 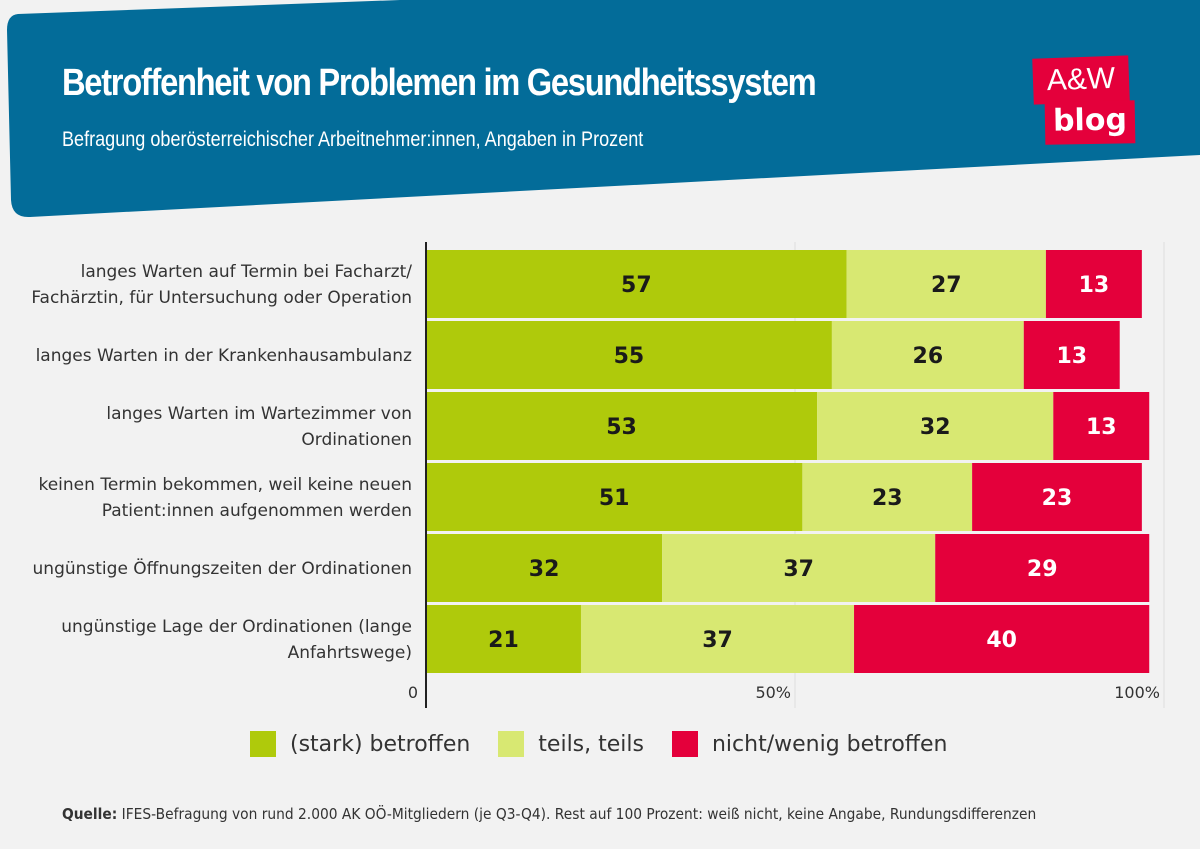 I want to click on category-label: langes Warten im Wartezimmer von, so click(x=259, y=414).